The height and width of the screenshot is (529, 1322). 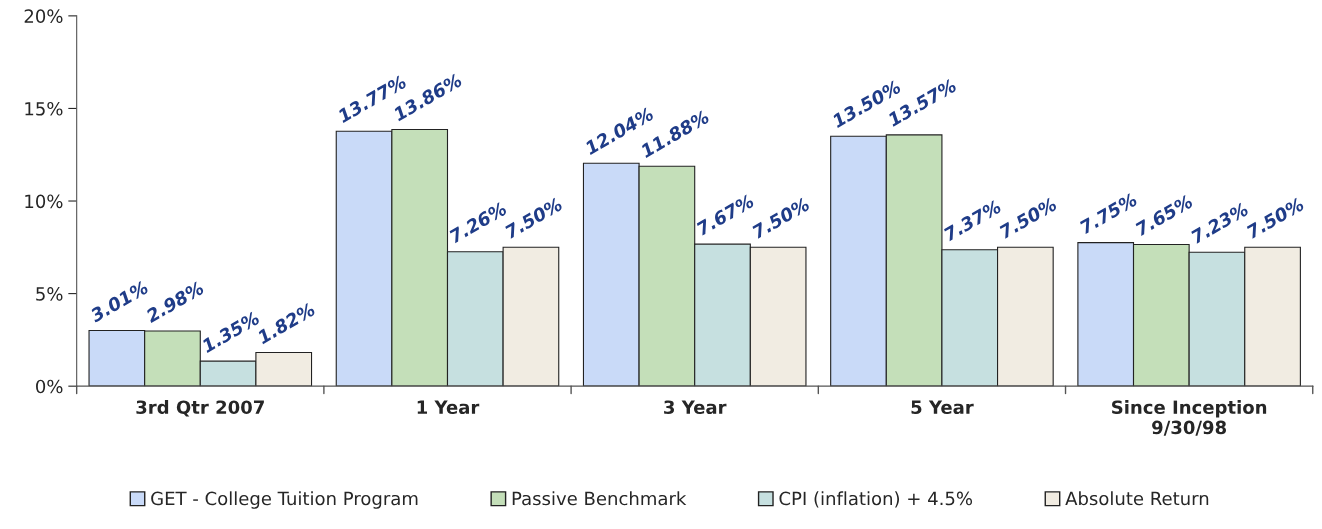 I want to click on legend-label: GET - College Tuition Program, so click(x=284, y=500).